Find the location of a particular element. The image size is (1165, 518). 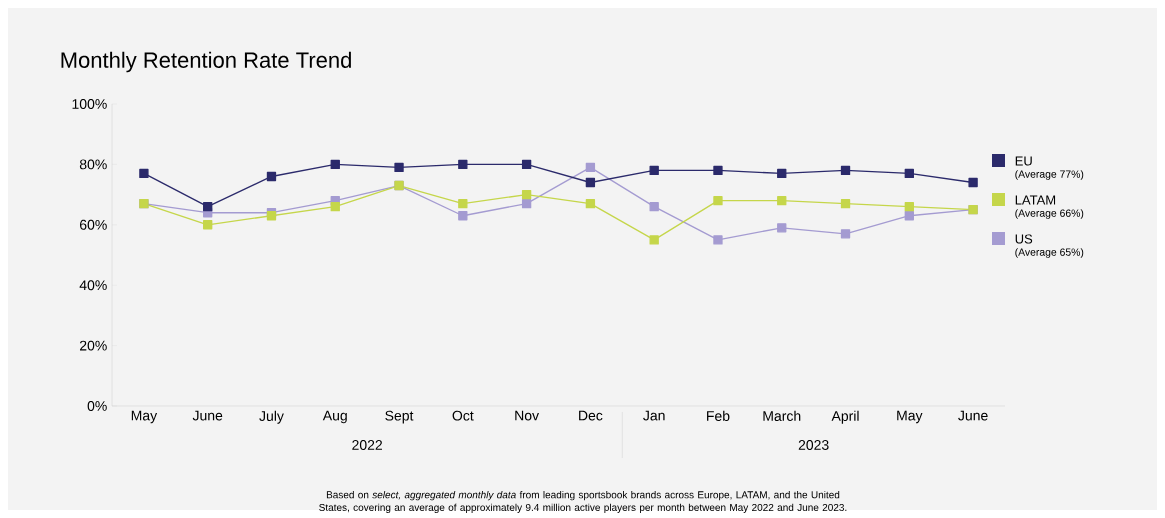

text: (Average 77%) is located at coordinates (1049, 175).